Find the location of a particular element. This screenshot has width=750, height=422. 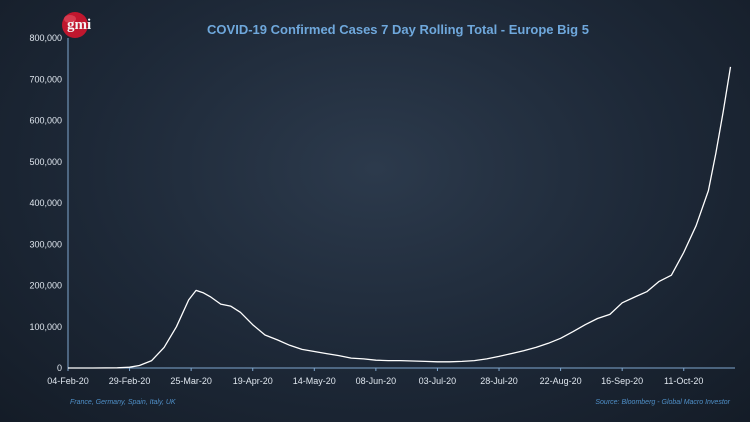

y-tick-label: 0 is located at coordinates (59, 368).